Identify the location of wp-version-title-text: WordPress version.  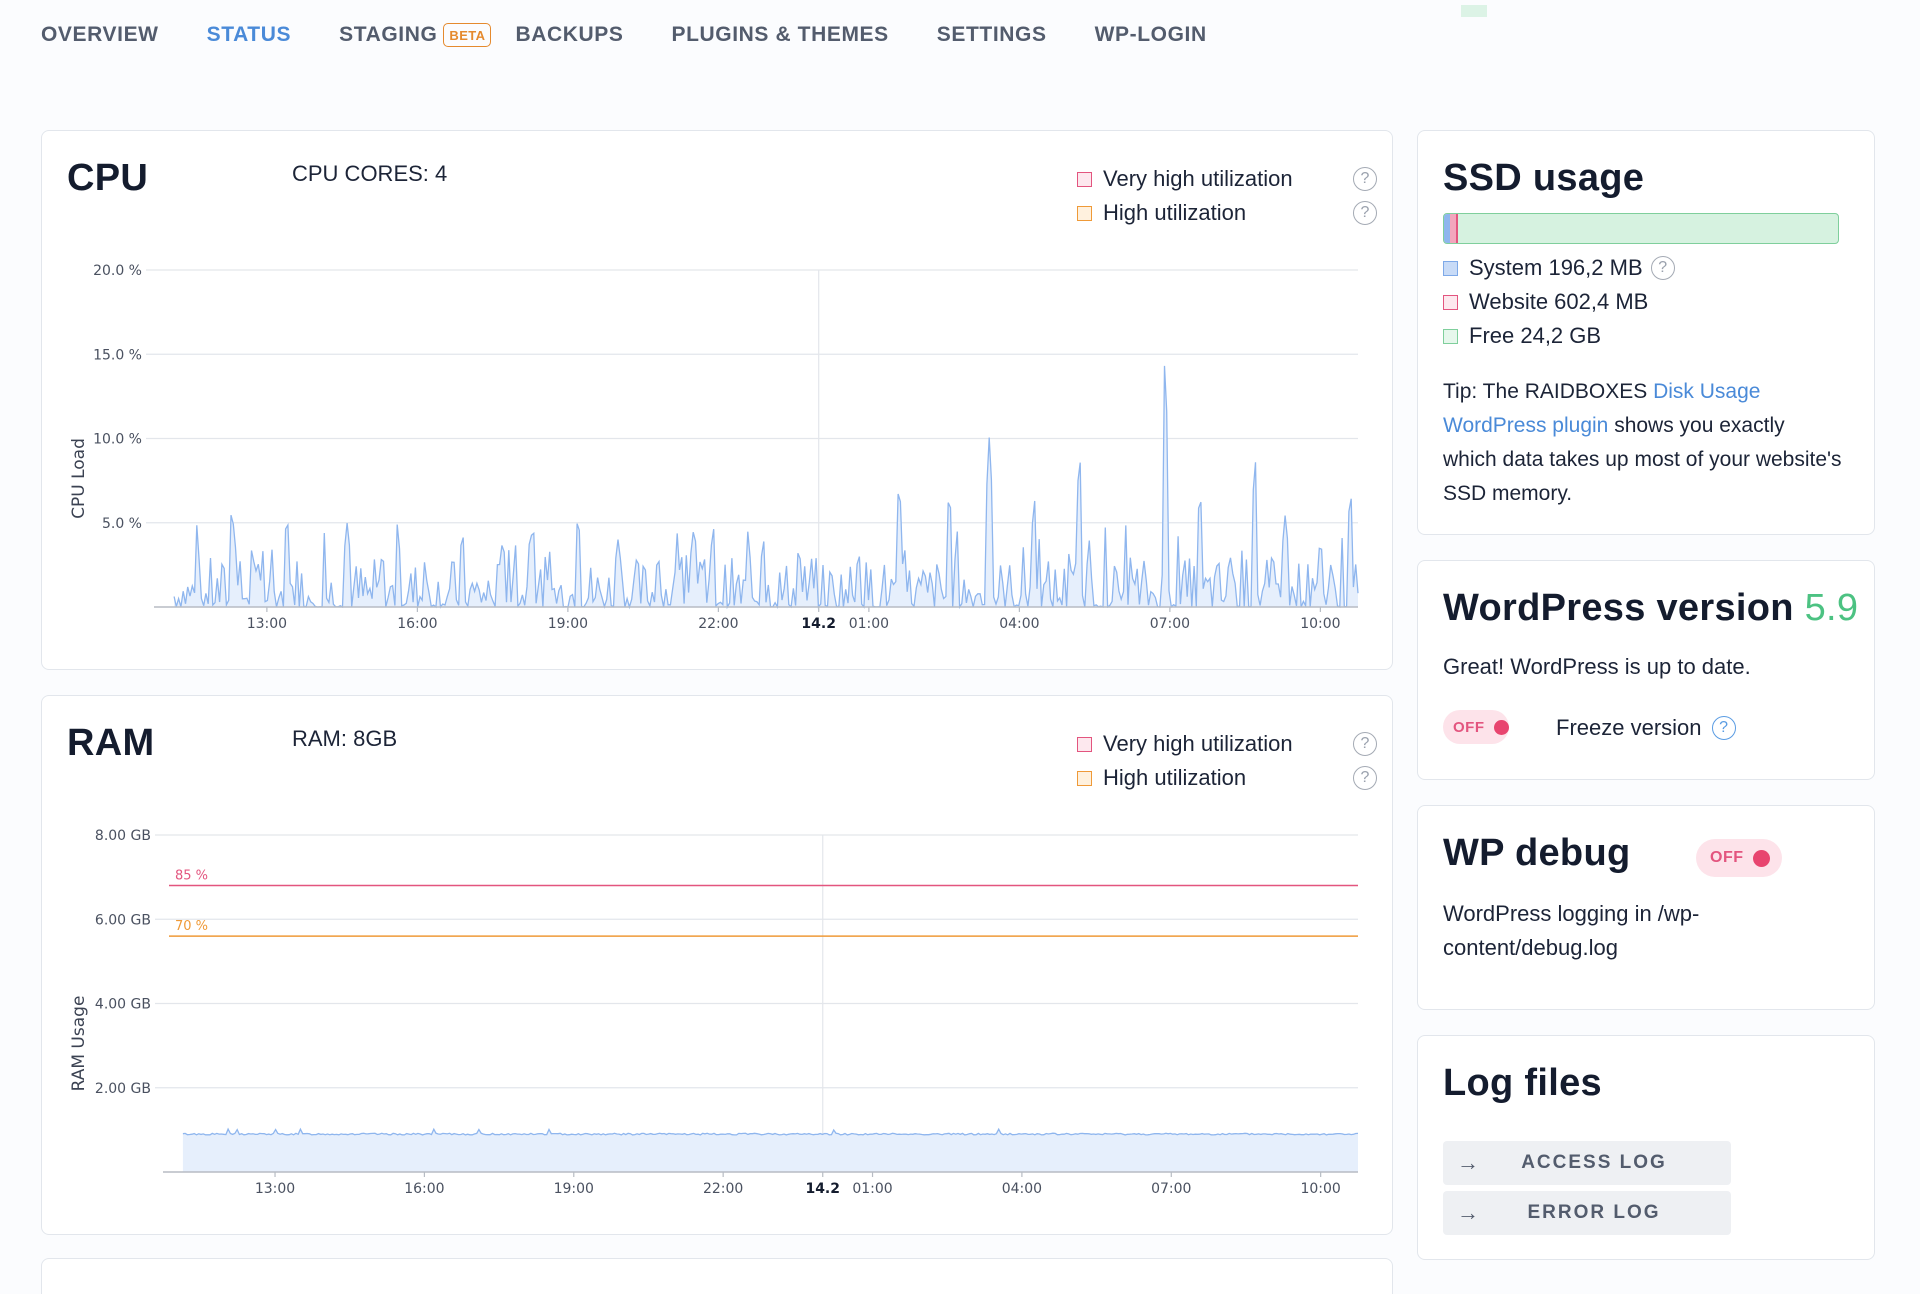
(1624, 608).